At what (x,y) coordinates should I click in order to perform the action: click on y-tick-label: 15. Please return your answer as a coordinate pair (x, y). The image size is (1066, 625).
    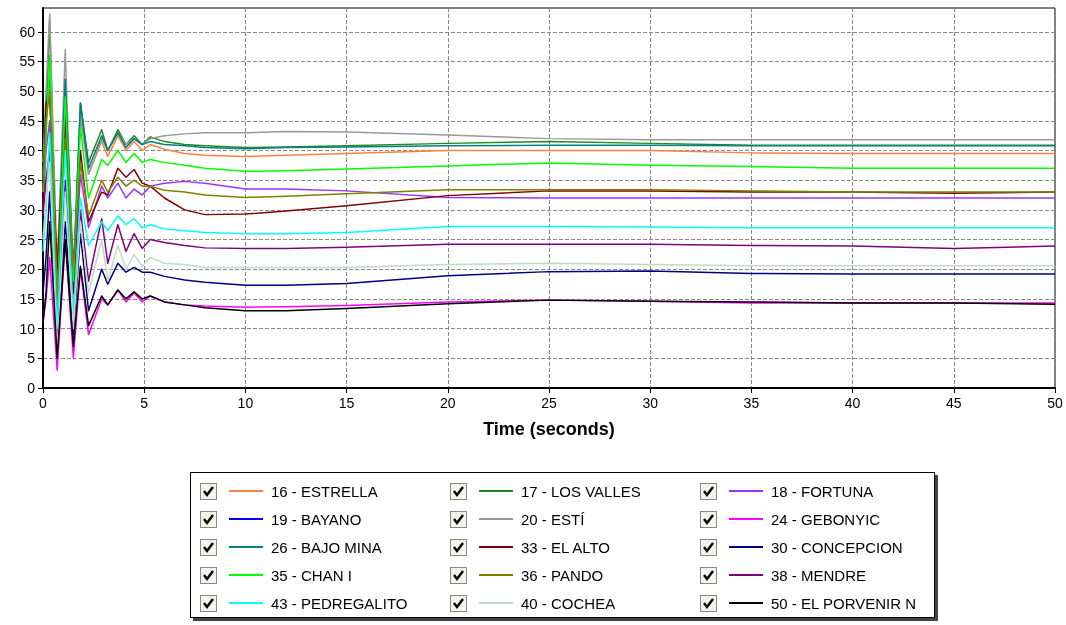
    Looking at the image, I should click on (27, 298).